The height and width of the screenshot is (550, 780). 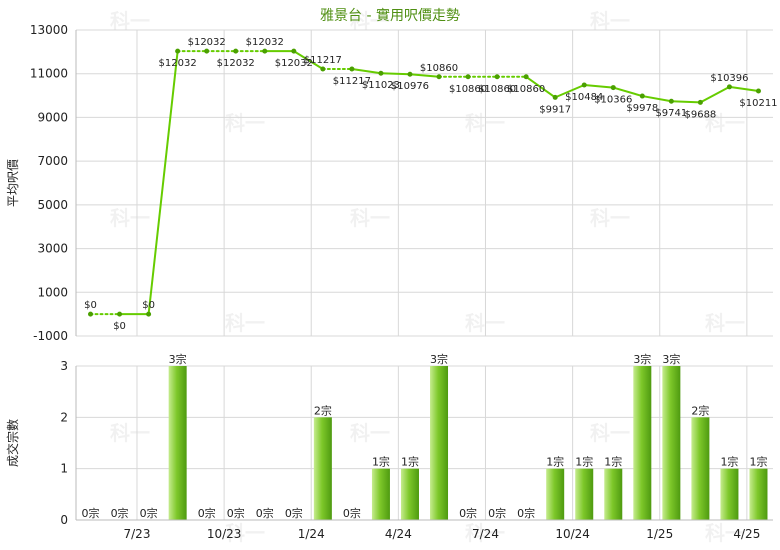 I want to click on price-tick-label: 1000, so click(x=52, y=292).